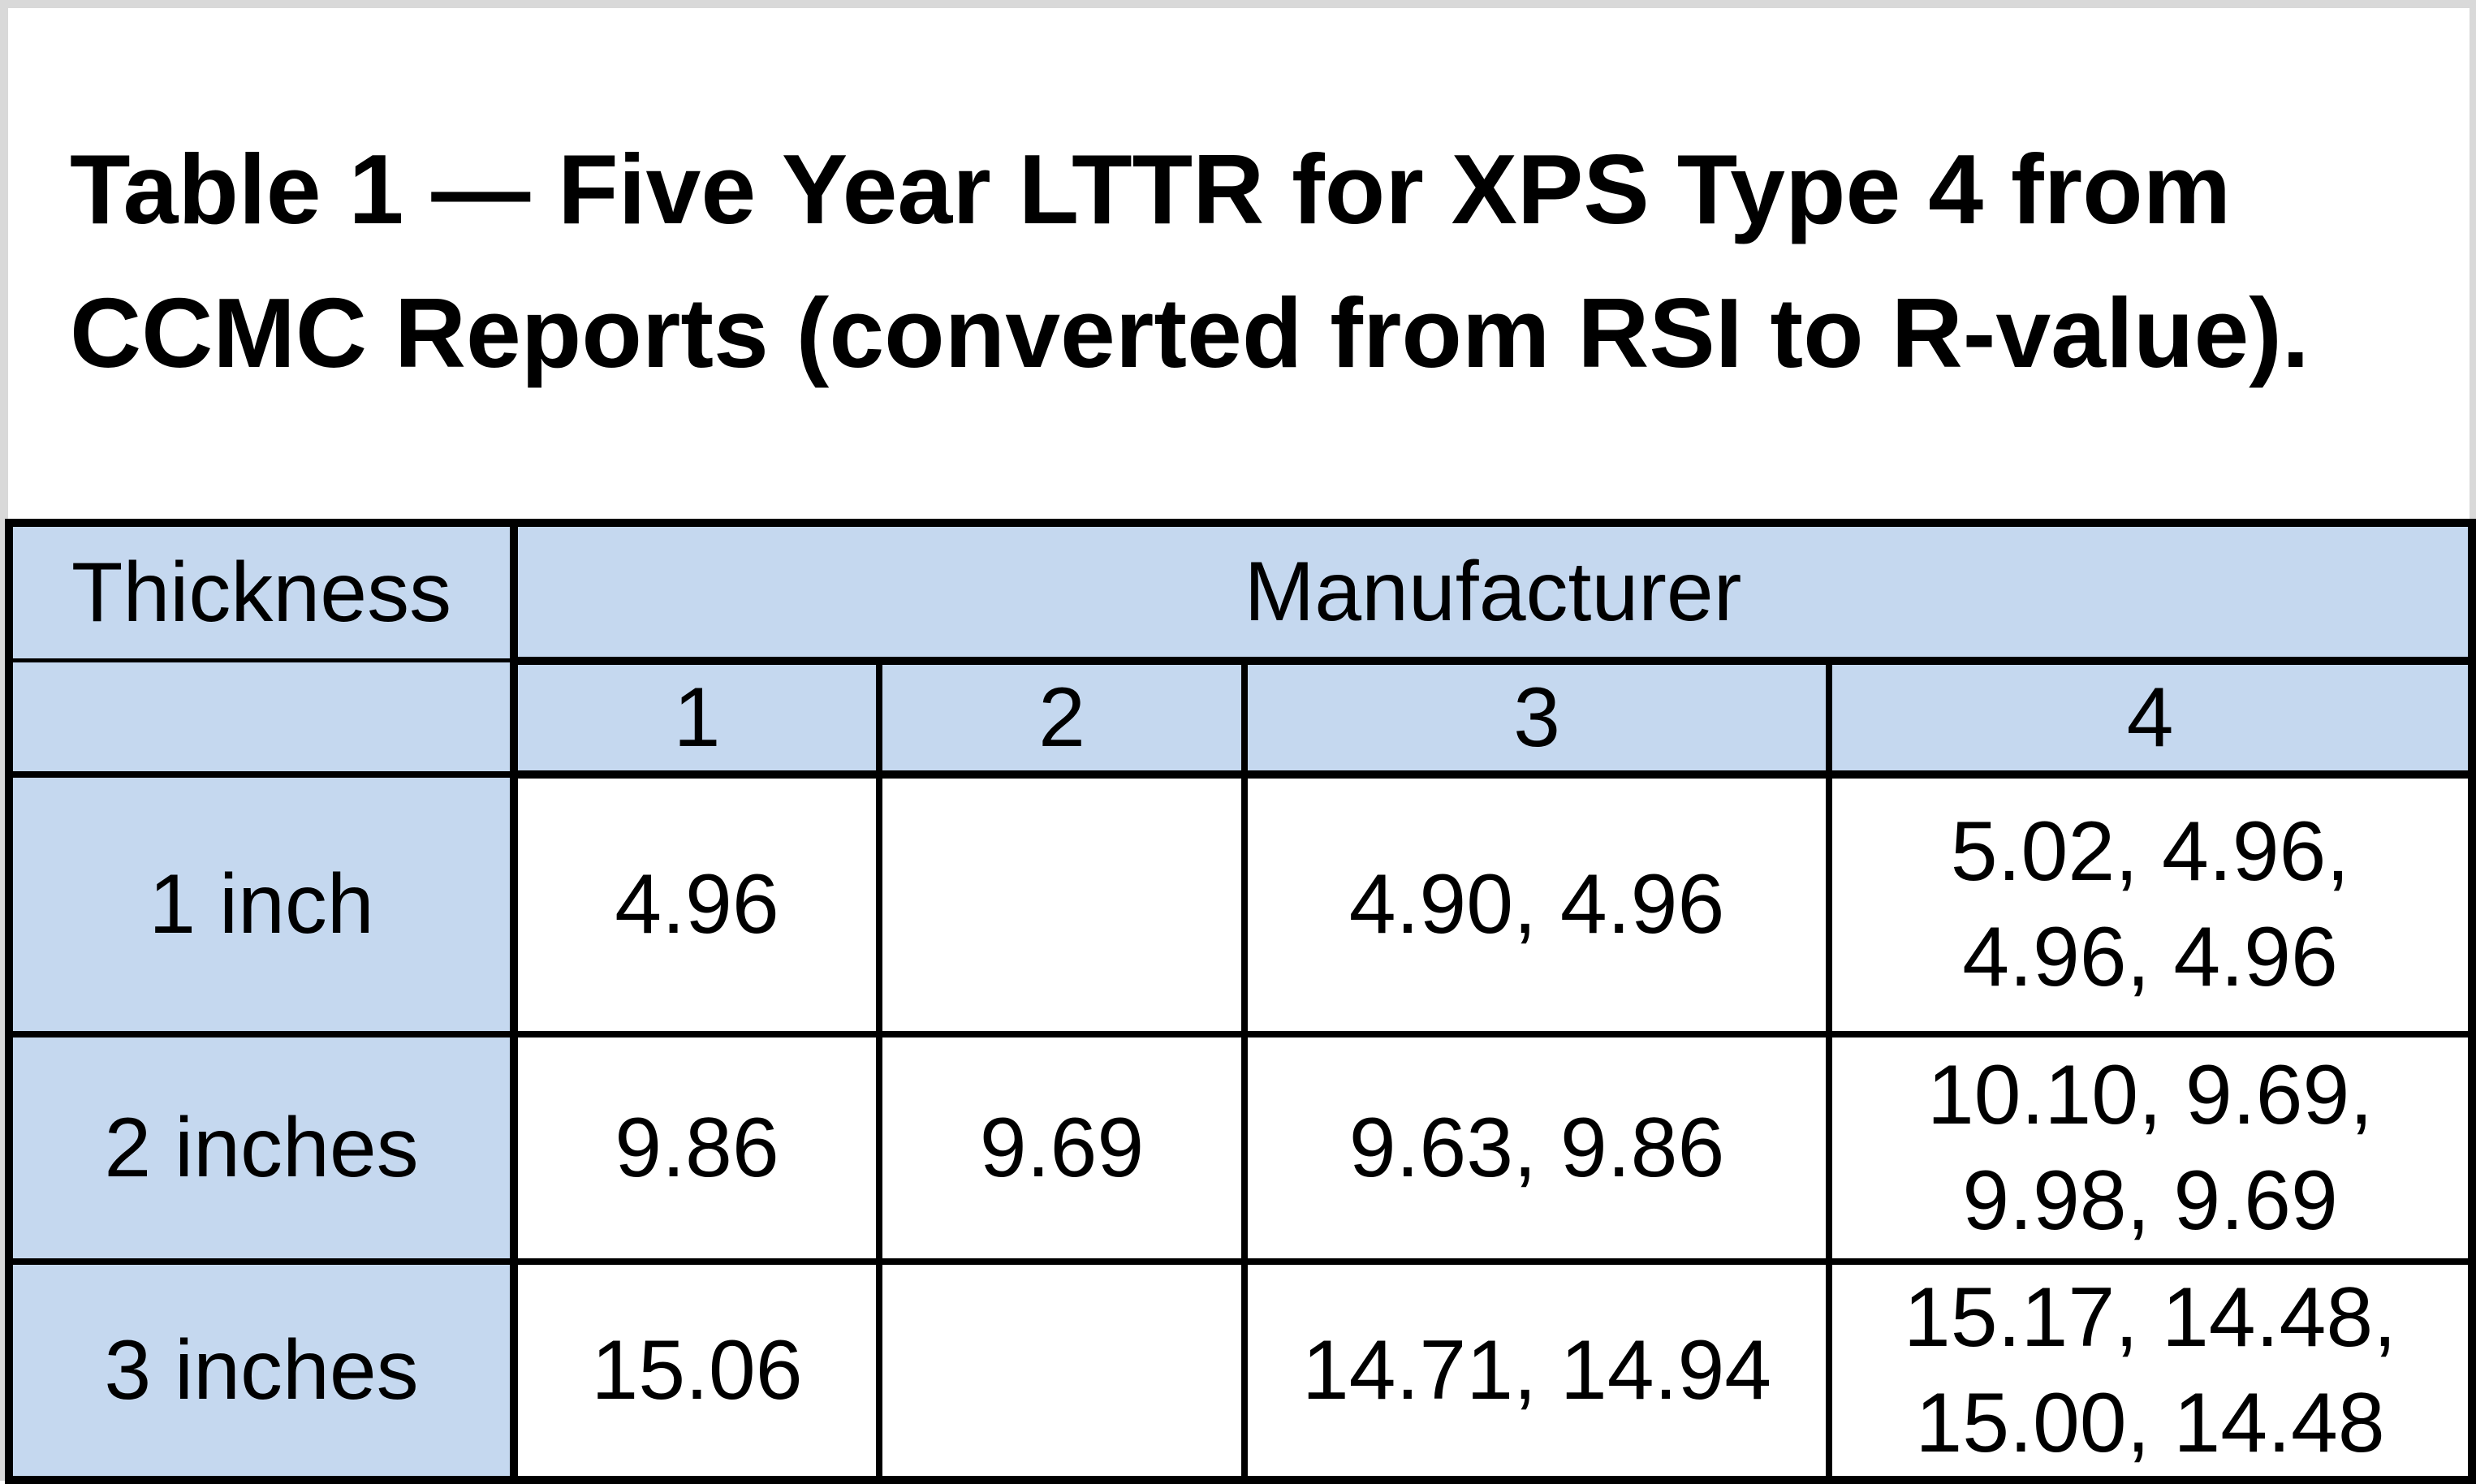 This screenshot has width=2476, height=1484. Describe the element at coordinates (1536, 718) in the screenshot. I see `column-header-3: 3` at that location.